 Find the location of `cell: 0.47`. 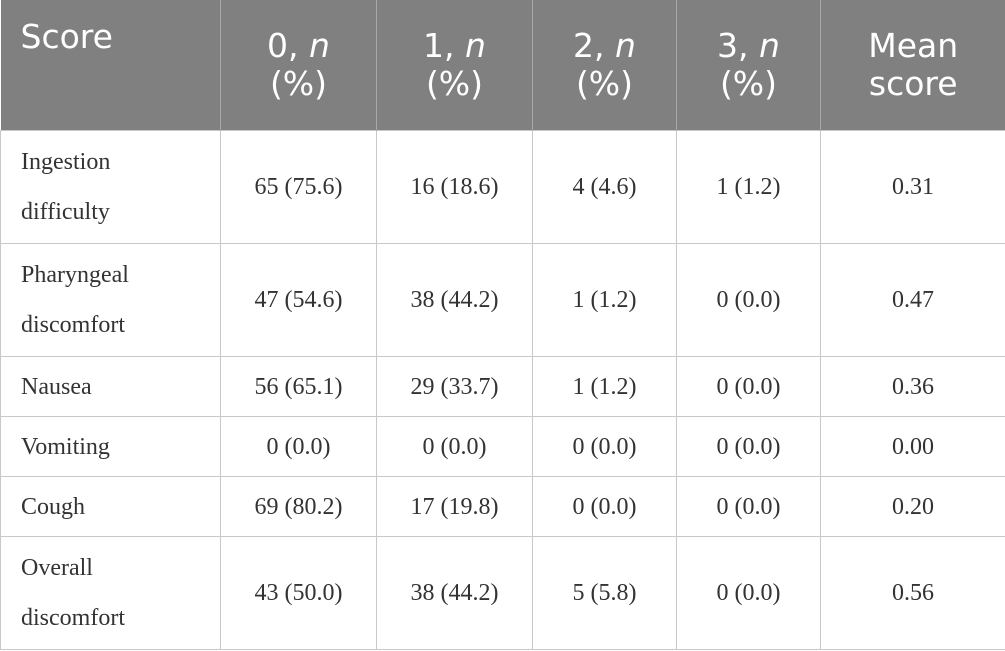

cell: 0.47 is located at coordinates (912, 300).